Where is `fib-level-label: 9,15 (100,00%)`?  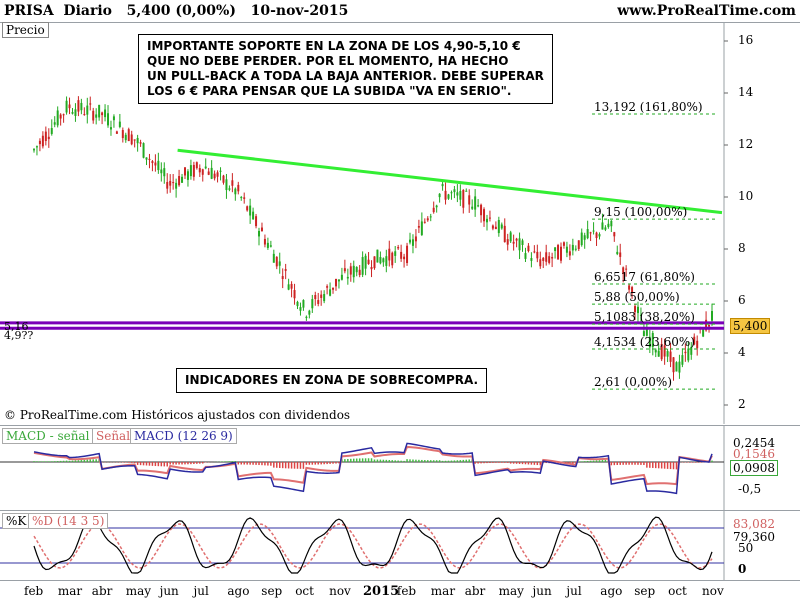
fib-level-label: 9,15 (100,00%) is located at coordinates (640, 212).